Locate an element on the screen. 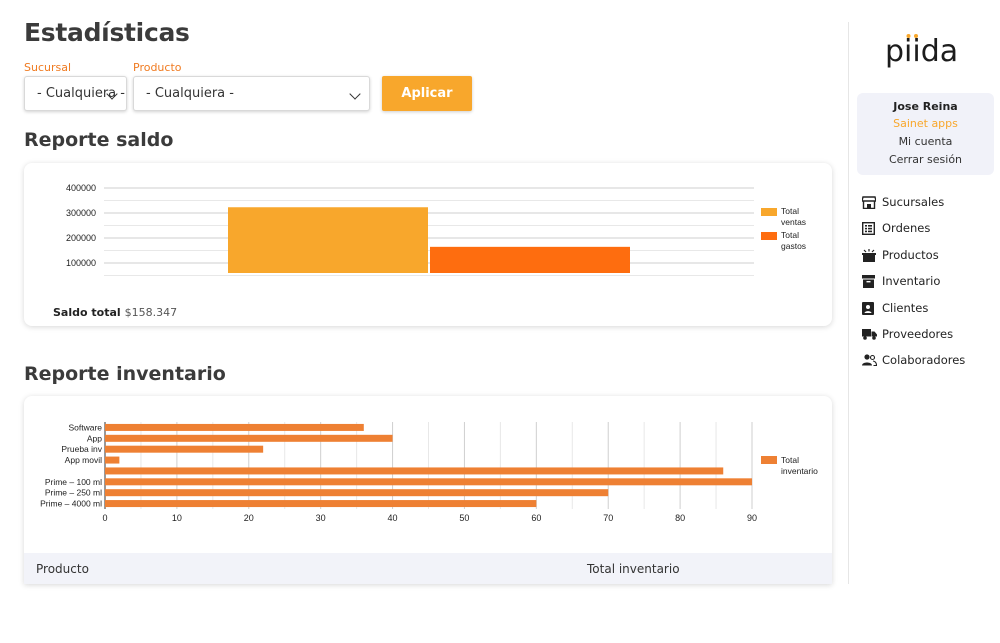 The image size is (1000, 643). nav-label: Inventario is located at coordinates (911, 281).